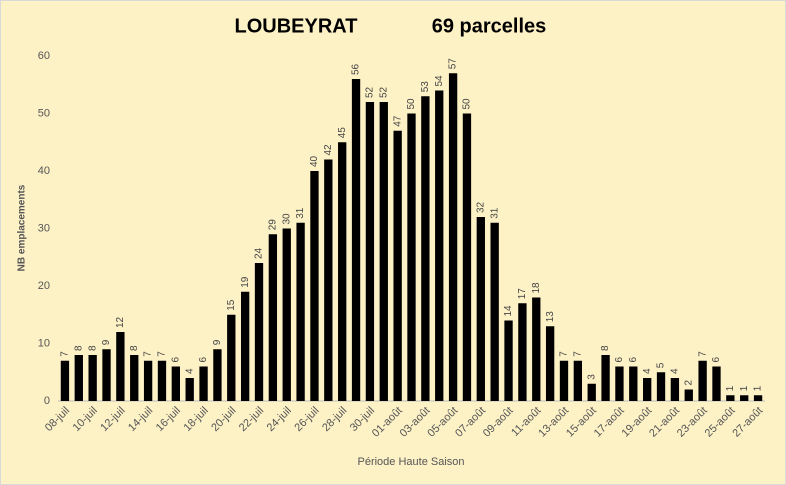 This screenshot has height=485, width=786. I want to click on value-label: 30, so click(286, 219).